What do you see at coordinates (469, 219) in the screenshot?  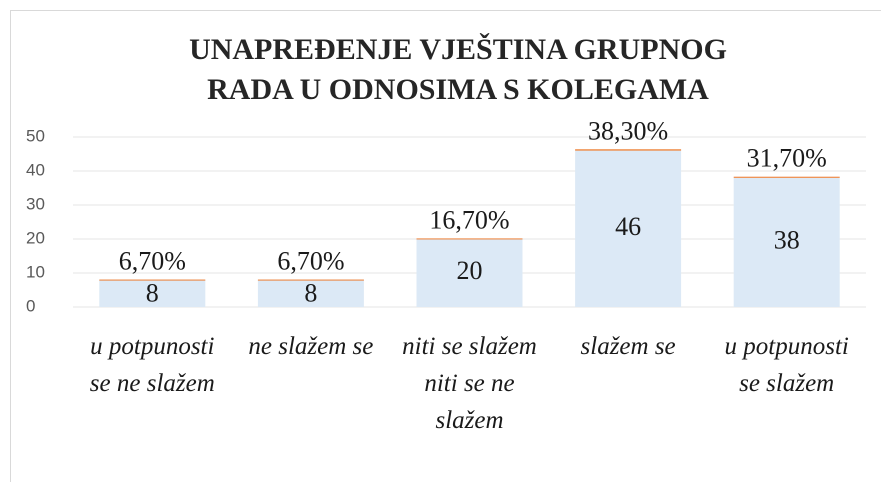 I see `data-label: 16,70%` at bounding box center [469, 219].